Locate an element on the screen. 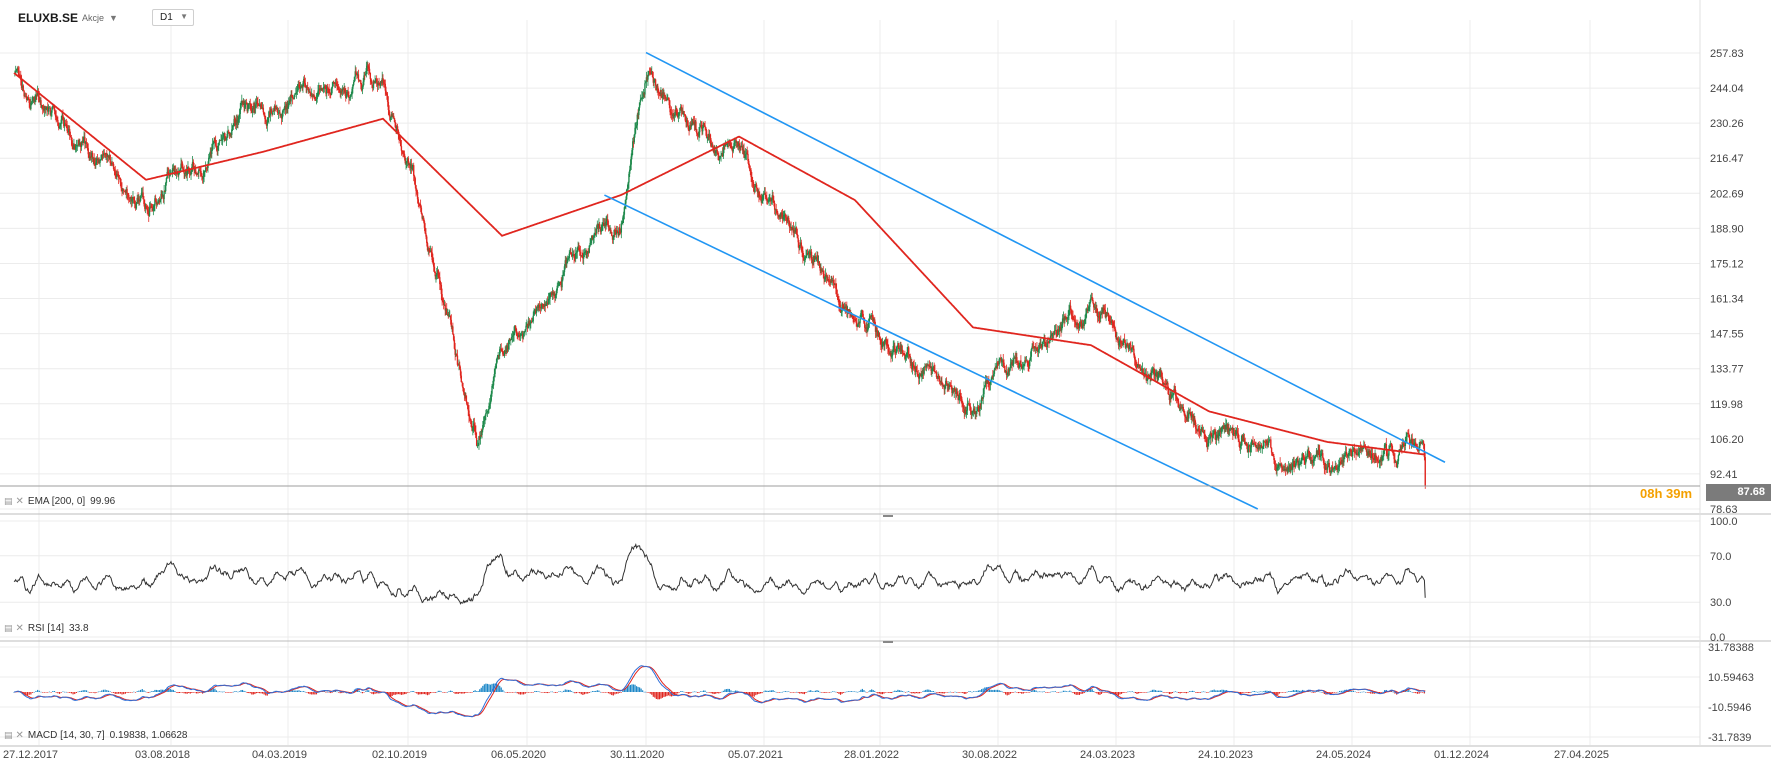 The width and height of the screenshot is (1771, 770). chevron-down-icon: ▼ is located at coordinates (113, 18).